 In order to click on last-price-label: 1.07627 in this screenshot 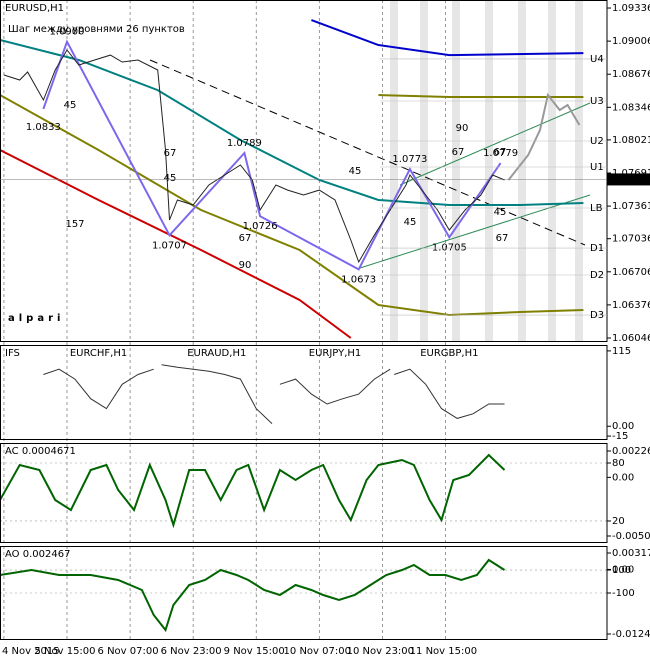, I will do `click(631, 179)`.